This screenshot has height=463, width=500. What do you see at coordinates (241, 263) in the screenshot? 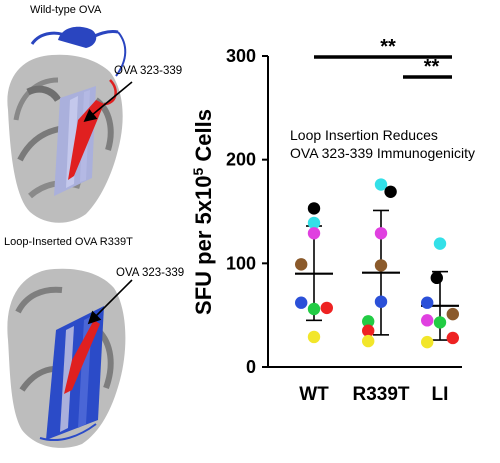
I see `y-tick-label: 100` at bounding box center [241, 263].